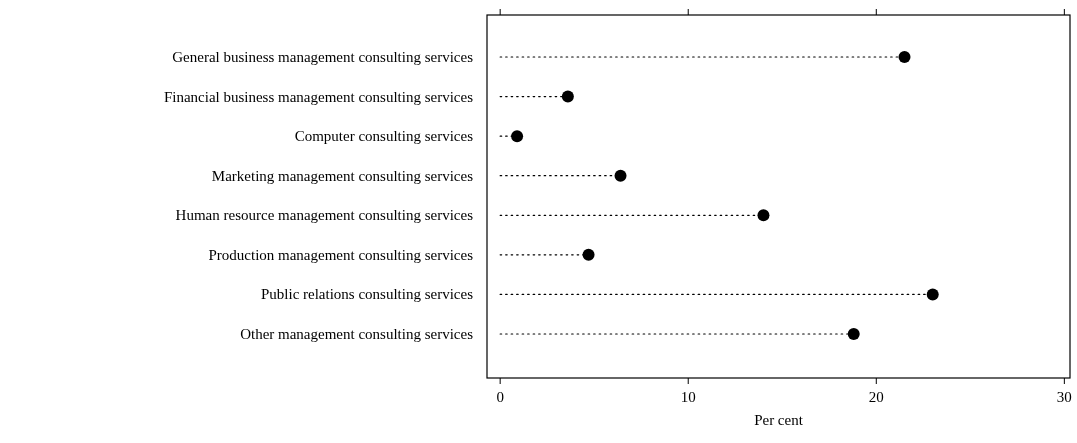 Image resolution: width=1077 pixels, height=443 pixels. I want to click on y-tick-label: Marketing management consulting services, so click(342, 175).